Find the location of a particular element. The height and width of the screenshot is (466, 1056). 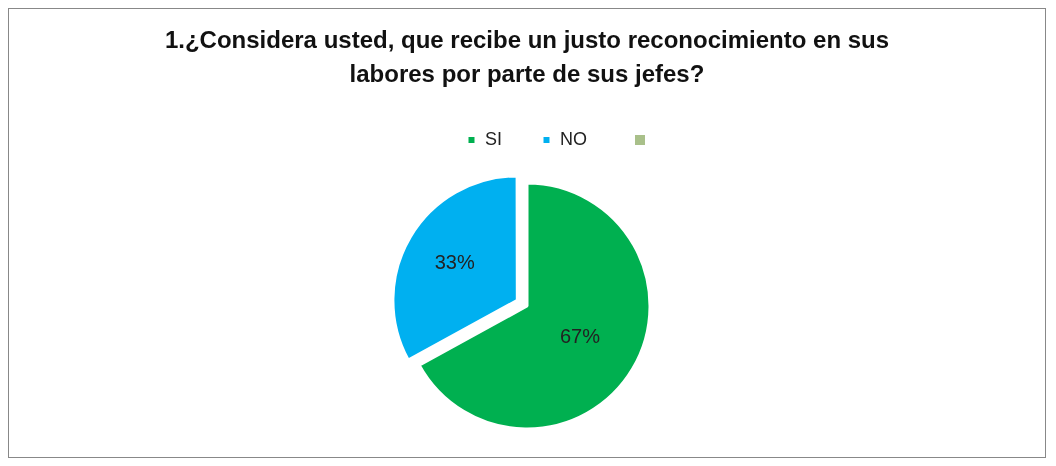

legend-label: NO is located at coordinates (573, 138).